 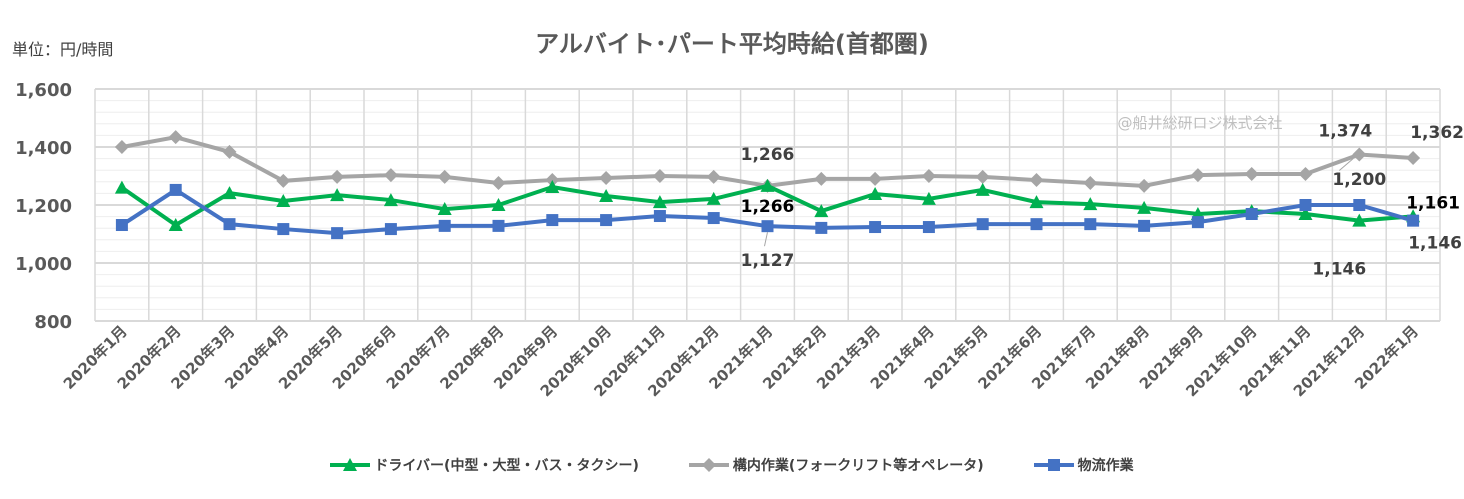 I want to click on legend-label: 物流作業, so click(x=1105, y=466).